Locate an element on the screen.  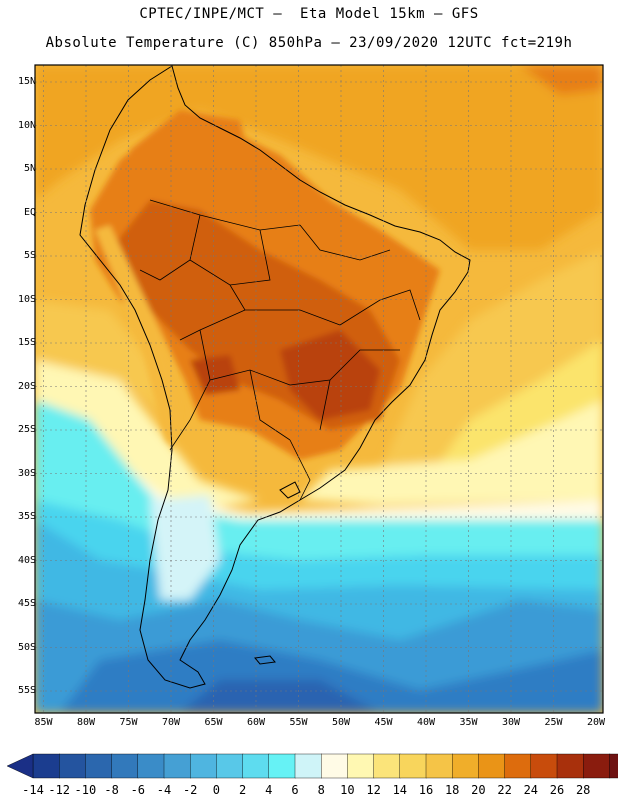
colorbar is located at coordinates (312, 766).